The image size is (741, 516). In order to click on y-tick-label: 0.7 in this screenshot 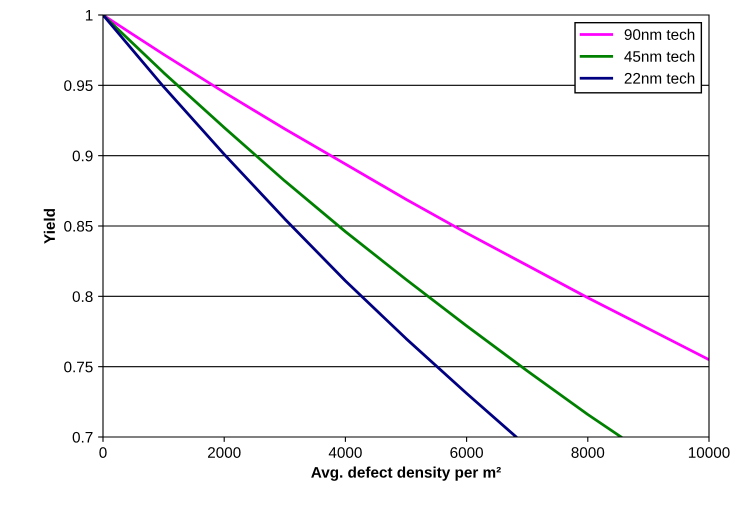, I will do `click(82, 437)`.